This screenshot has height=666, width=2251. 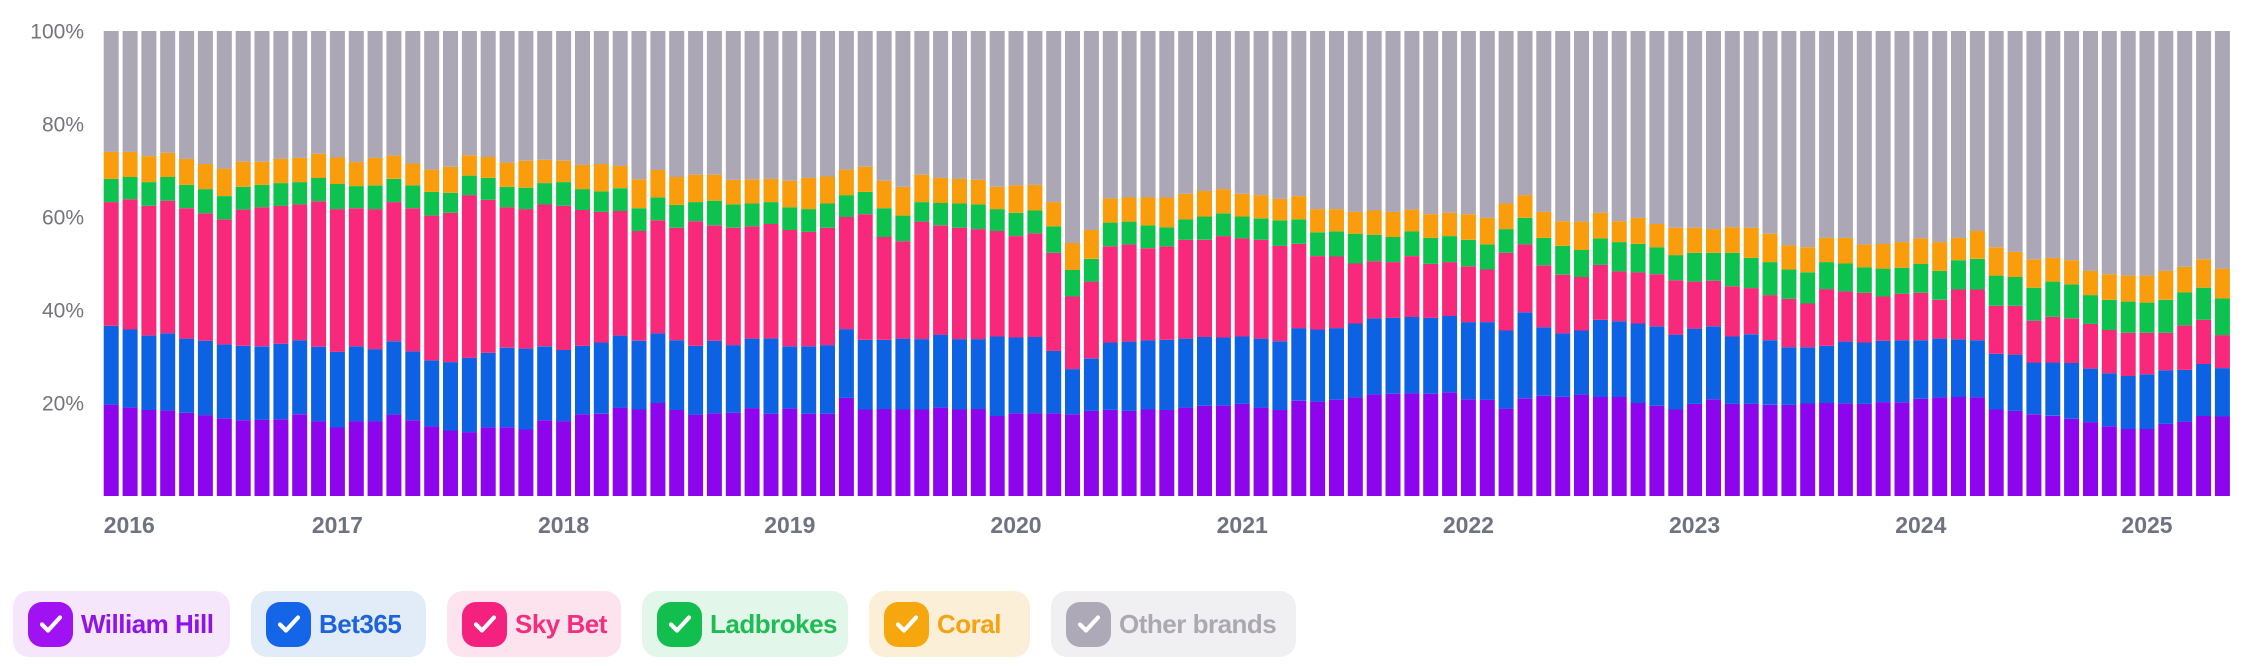 I want to click on svg-text: 20%, so click(x=63, y=404).